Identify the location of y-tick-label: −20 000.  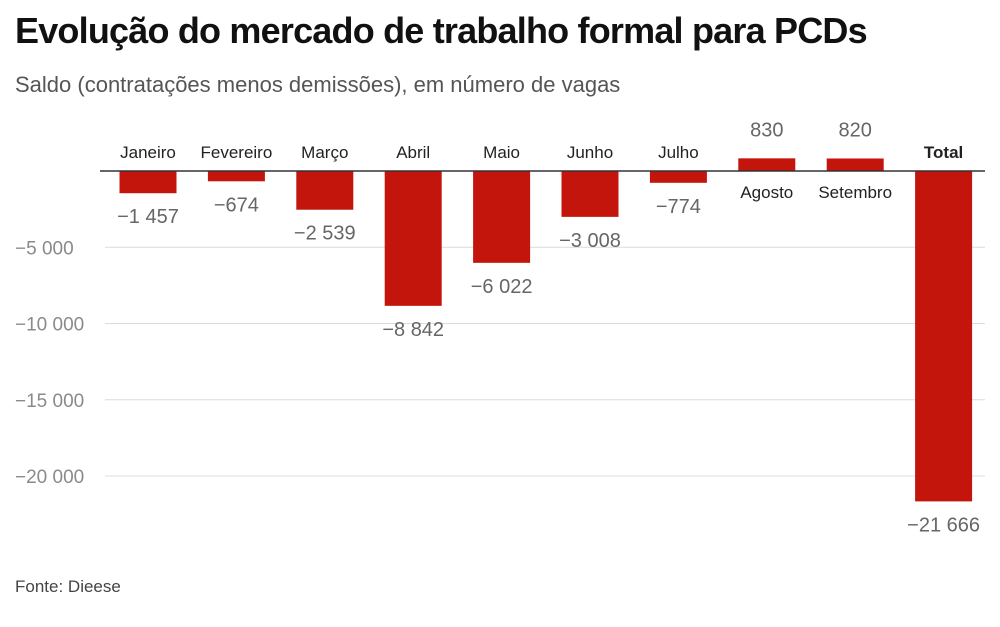
(49, 477).